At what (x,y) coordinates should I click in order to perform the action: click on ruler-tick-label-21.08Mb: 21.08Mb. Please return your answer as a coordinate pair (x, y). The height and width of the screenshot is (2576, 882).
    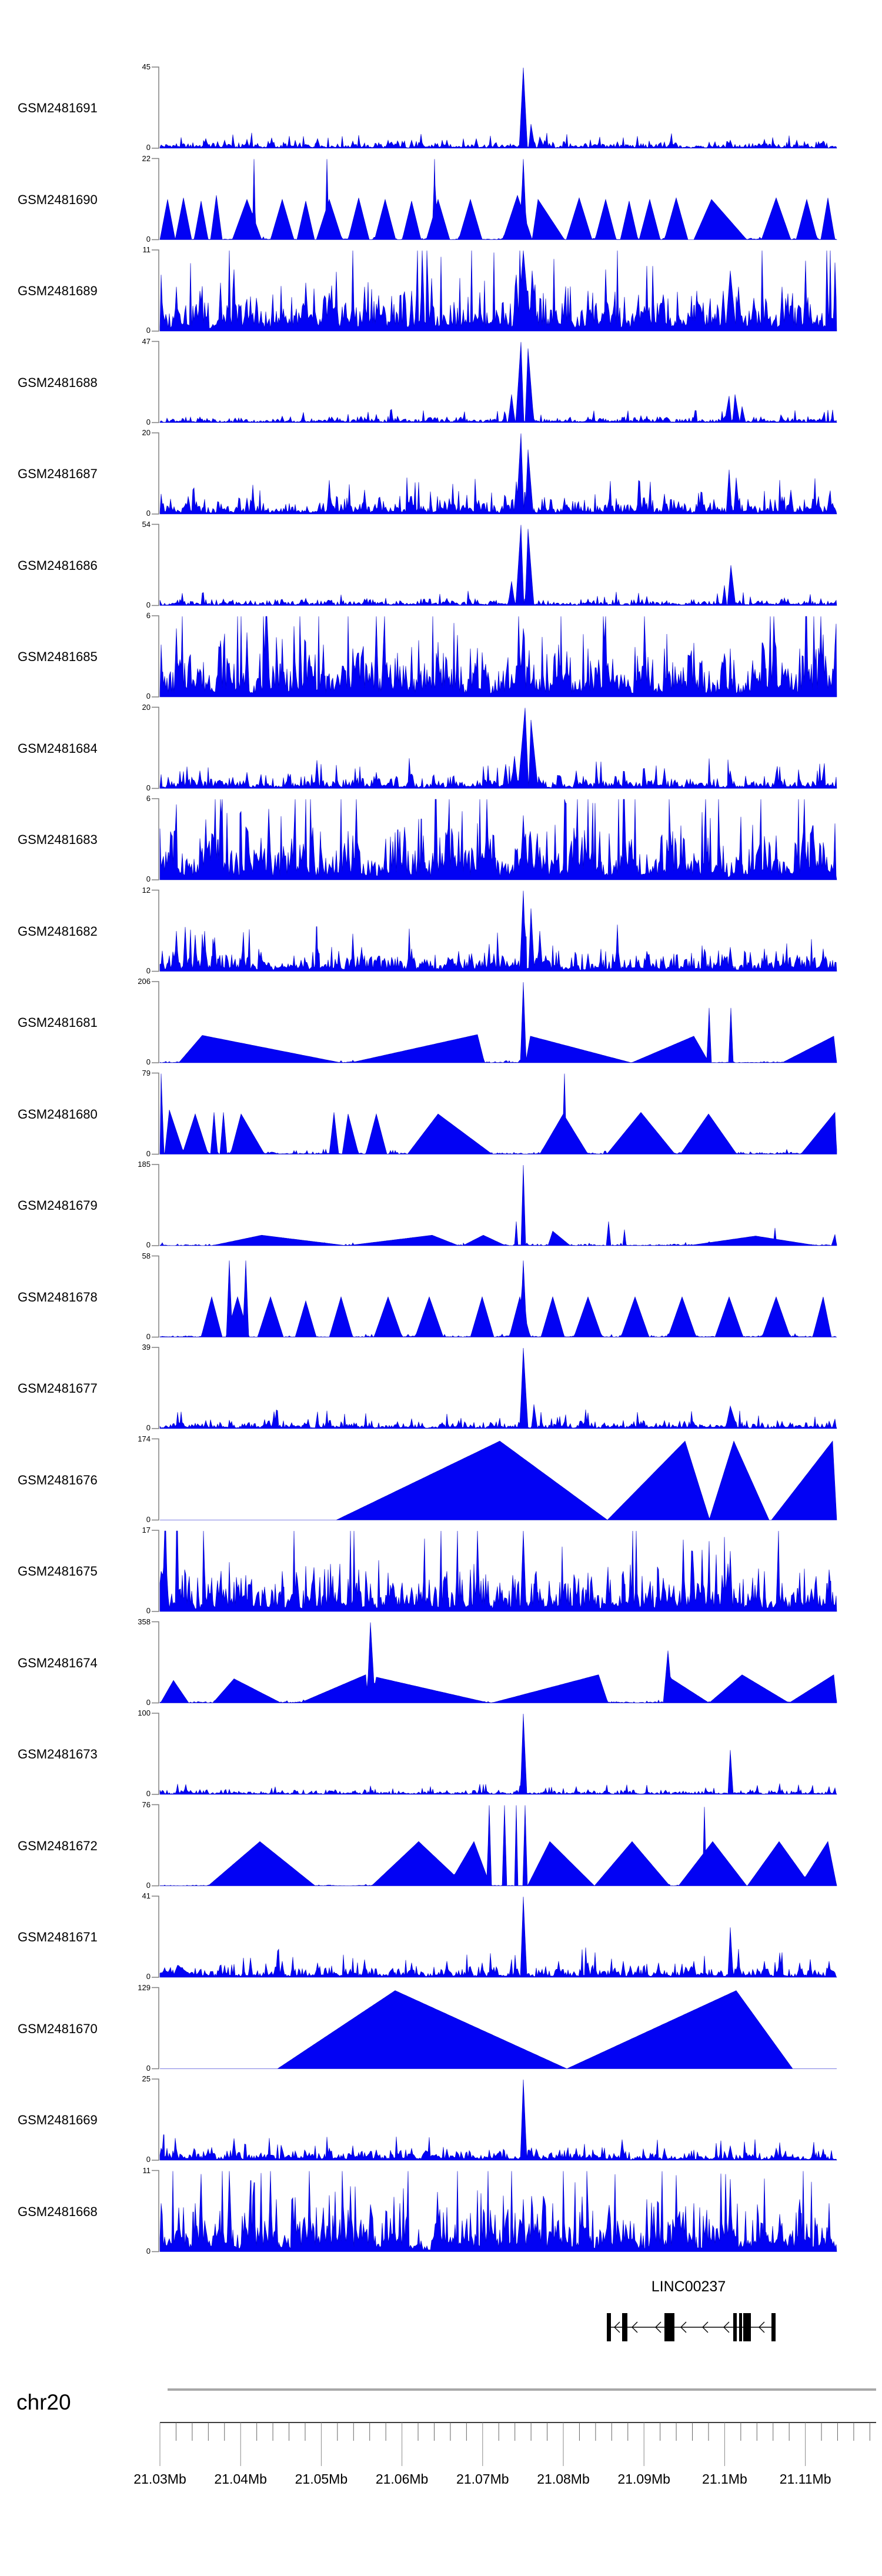
    Looking at the image, I should click on (563, 2479).